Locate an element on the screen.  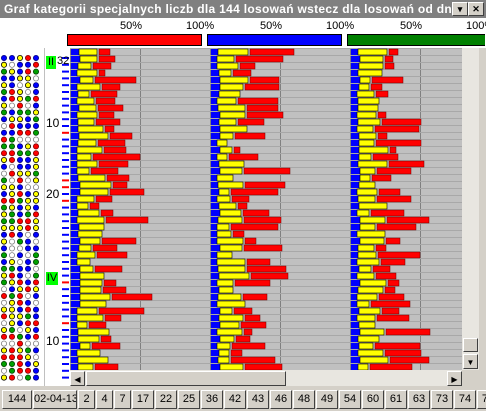
number-button: 48 is located at coordinates (304, 399).